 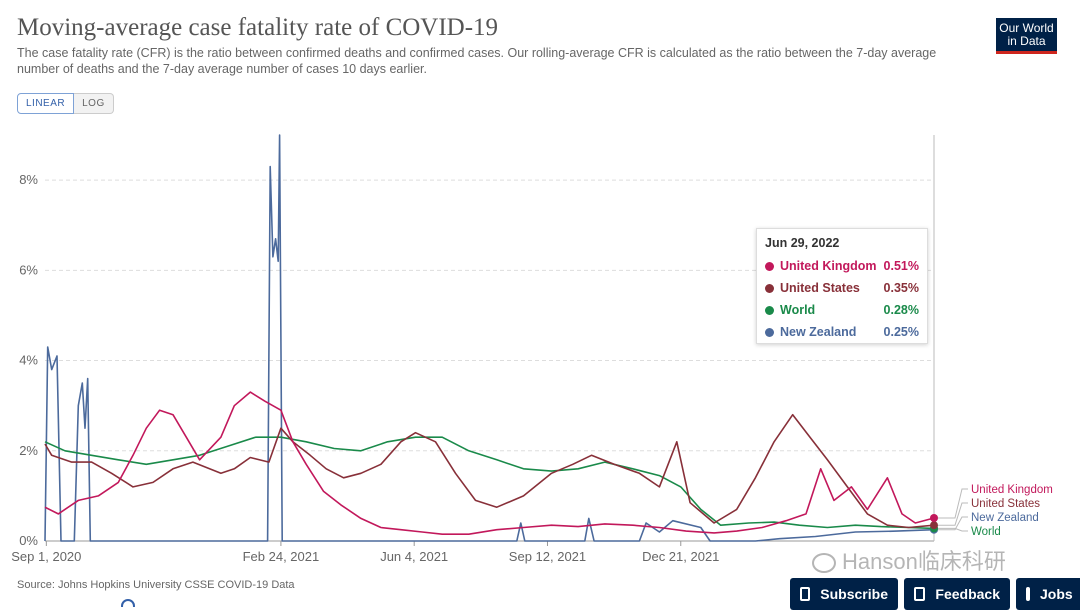 I want to click on y-tick-label: 0%, so click(x=28, y=540).